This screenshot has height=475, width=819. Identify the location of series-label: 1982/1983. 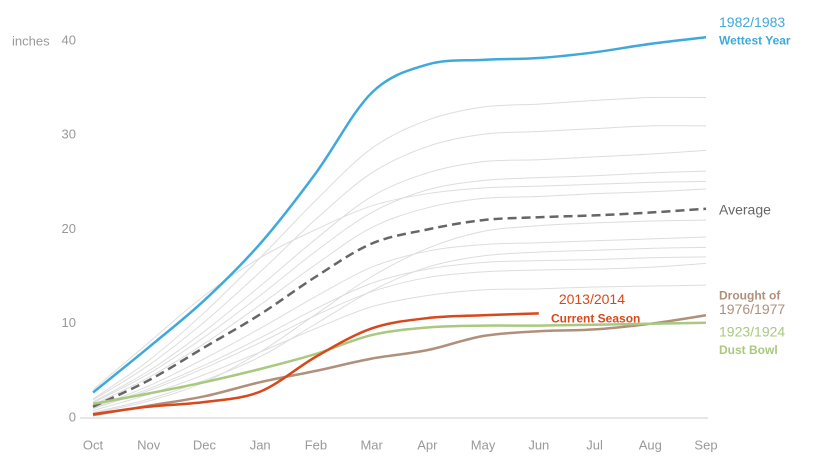
(752, 22).